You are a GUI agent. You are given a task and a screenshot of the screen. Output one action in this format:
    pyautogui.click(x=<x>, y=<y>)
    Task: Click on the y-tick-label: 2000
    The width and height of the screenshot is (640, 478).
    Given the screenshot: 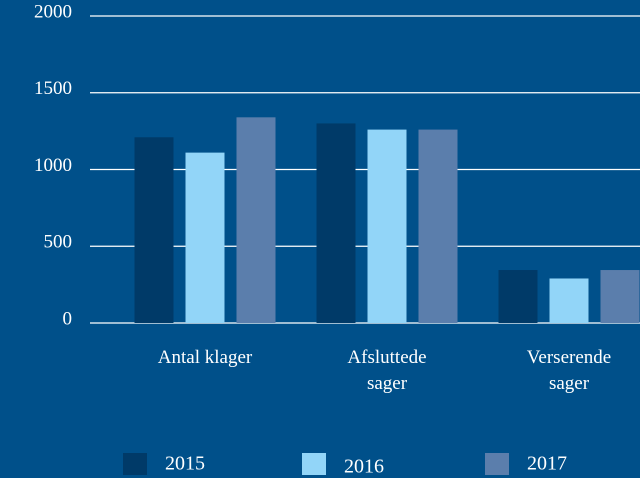 What is the action you would take?
    pyautogui.click(x=53, y=11)
    